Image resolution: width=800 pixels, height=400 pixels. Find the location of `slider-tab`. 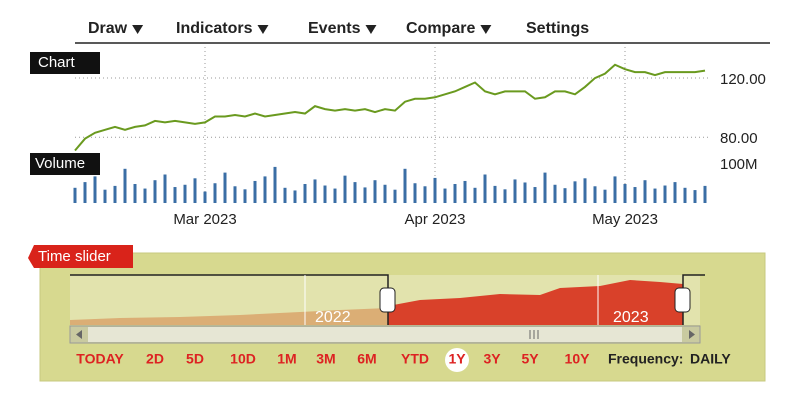

slider-tab is located at coordinates (80, 256).